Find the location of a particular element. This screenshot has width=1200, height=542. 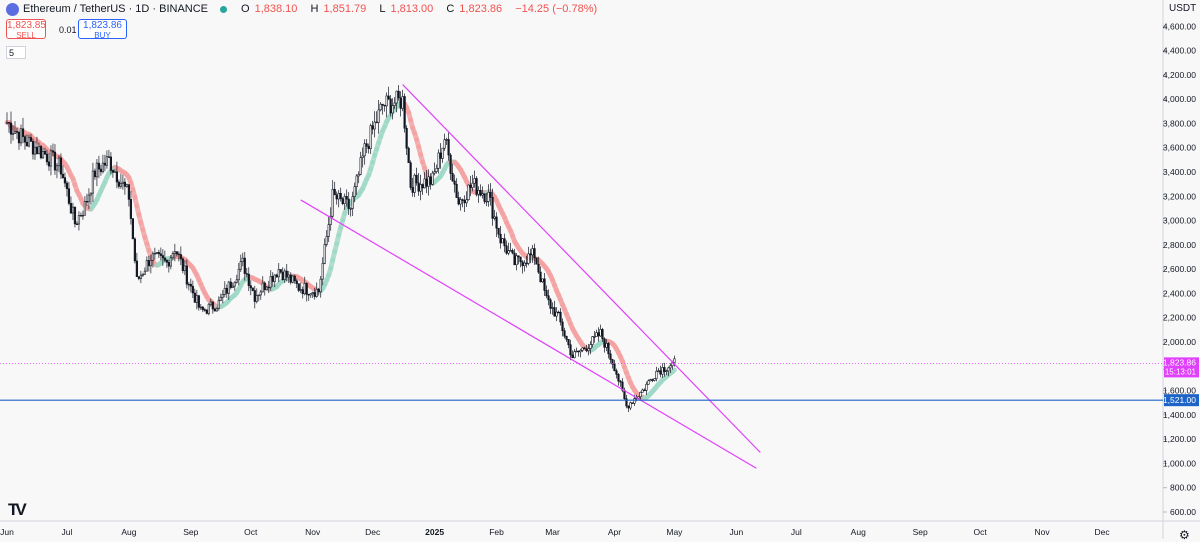

x-tick-label: Oct is located at coordinates (251, 532).